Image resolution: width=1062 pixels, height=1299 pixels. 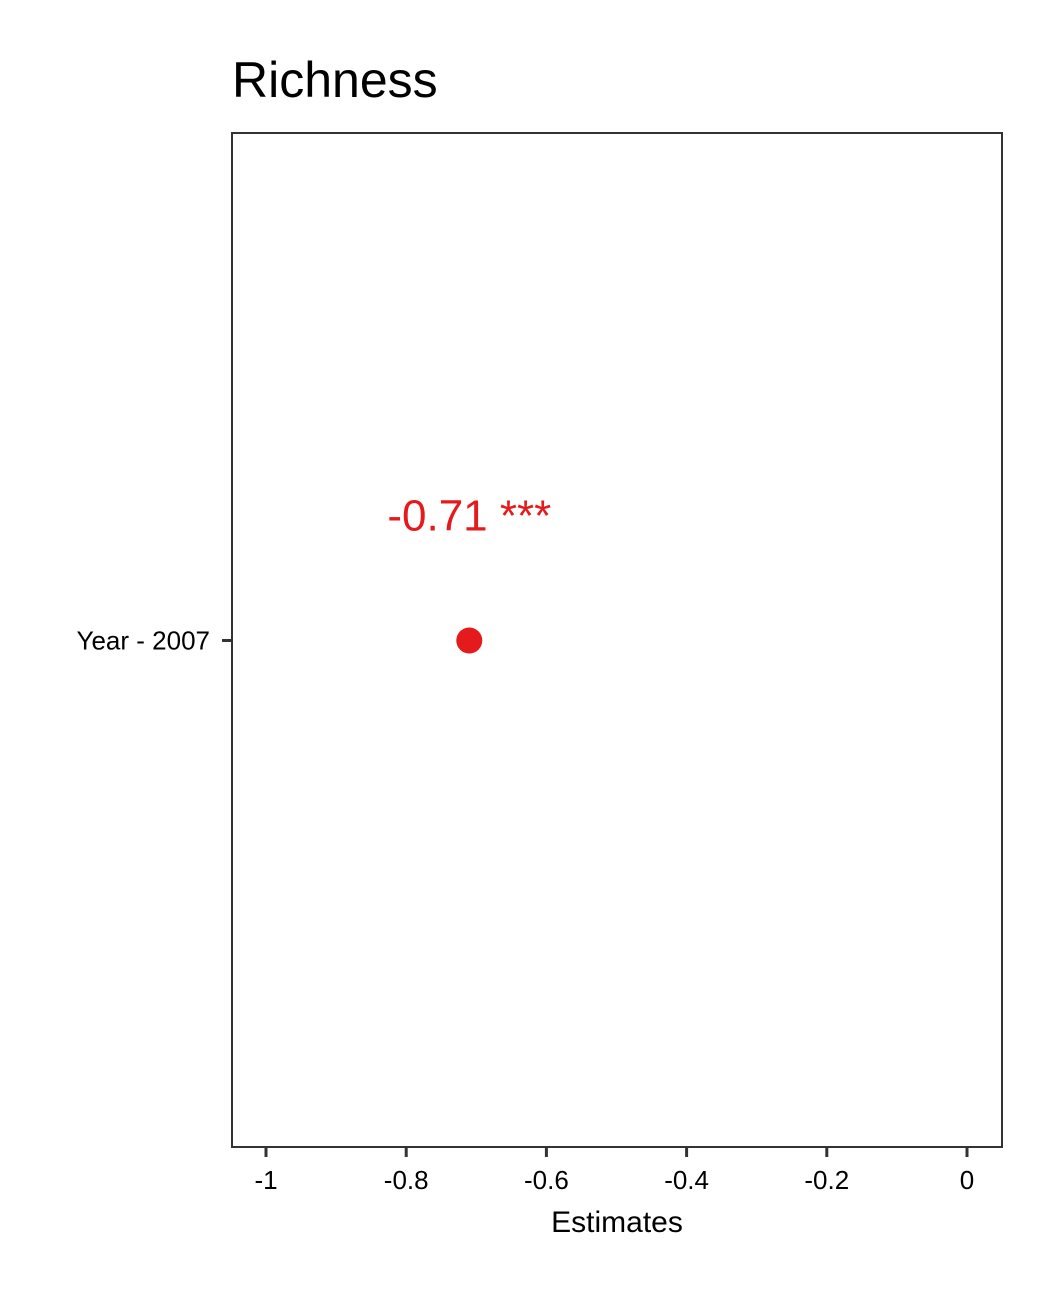 What do you see at coordinates (469, 640) in the screenshot?
I see `data-point` at bounding box center [469, 640].